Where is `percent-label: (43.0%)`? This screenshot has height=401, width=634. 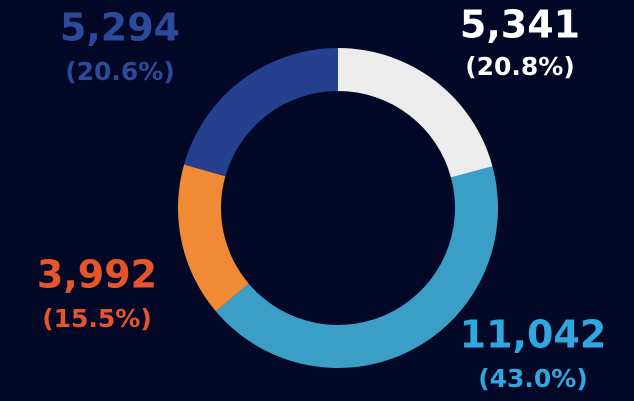 percent-label: (43.0%) is located at coordinates (533, 378).